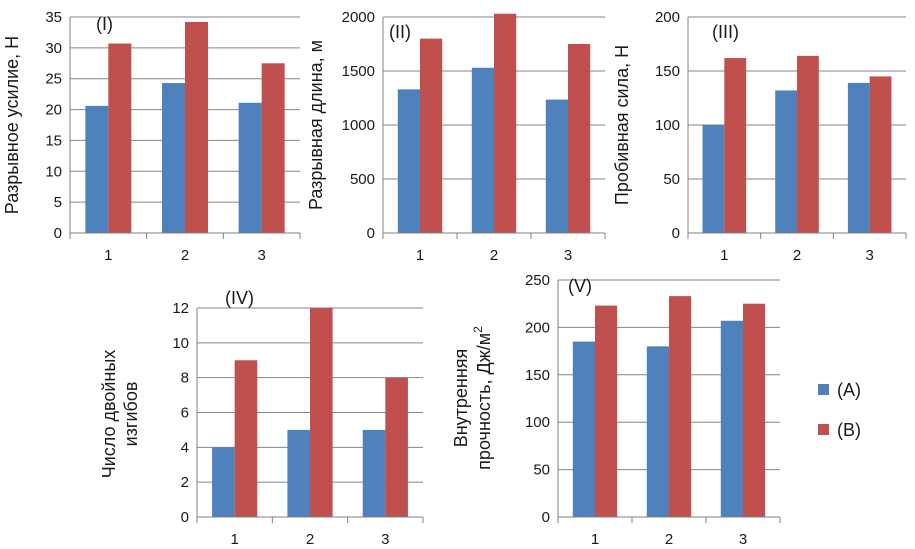 The width and height of the screenshot is (915, 549). What do you see at coordinates (180, 308) in the screenshot?
I see `y-tick-label: 12` at bounding box center [180, 308].